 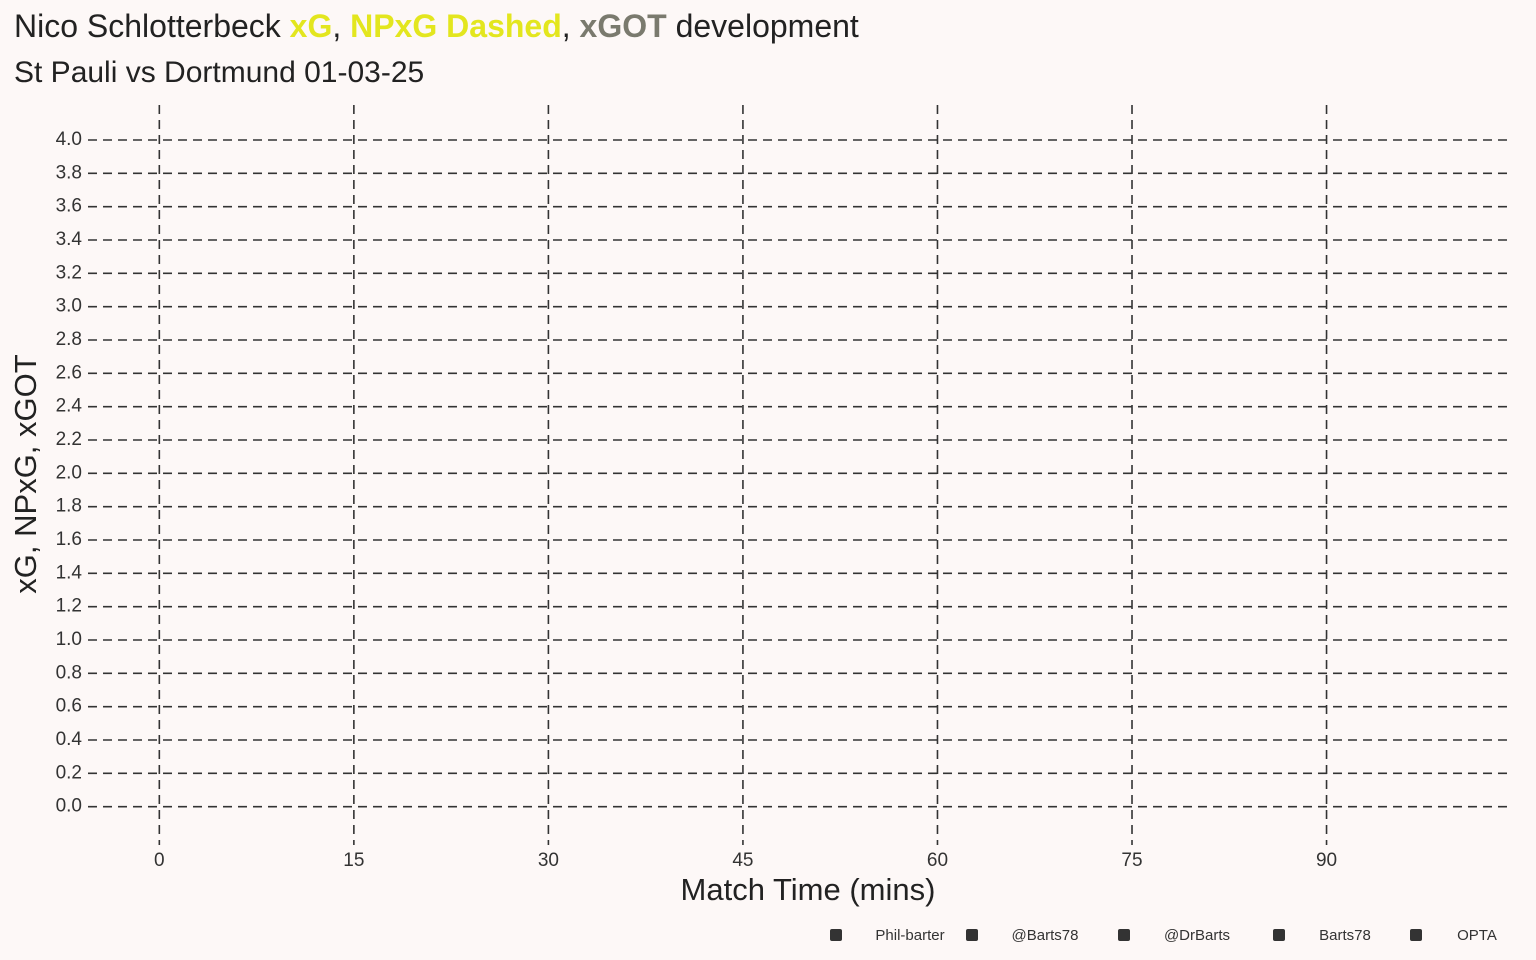 What do you see at coordinates (69, 706) in the screenshot?
I see `y-tick-label: 0.6` at bounding box center [69, 706].